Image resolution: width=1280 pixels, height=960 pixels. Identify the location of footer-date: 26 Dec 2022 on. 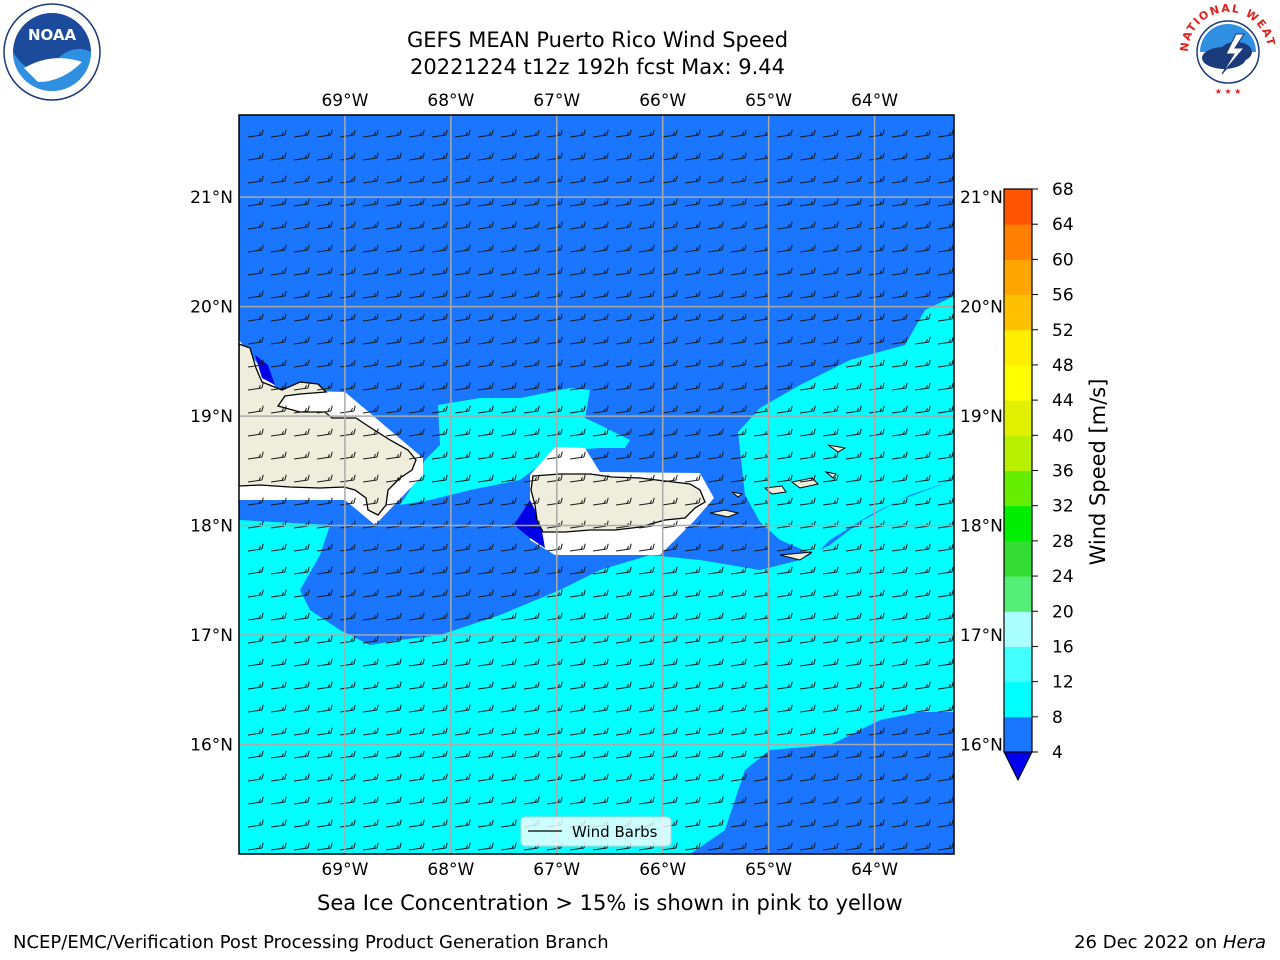
(1148, 942).